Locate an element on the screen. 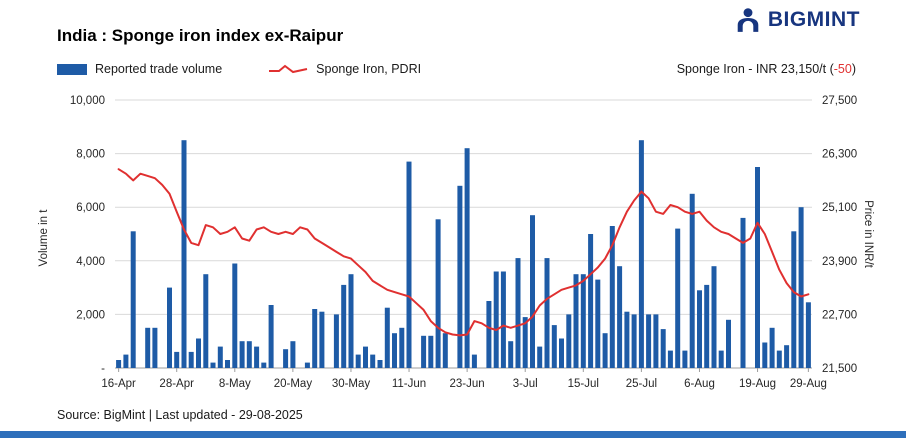 The height and width of the screenshot is (438, 906). legend-volume-label: Reported trade volume is located at coordinates (159, 69).